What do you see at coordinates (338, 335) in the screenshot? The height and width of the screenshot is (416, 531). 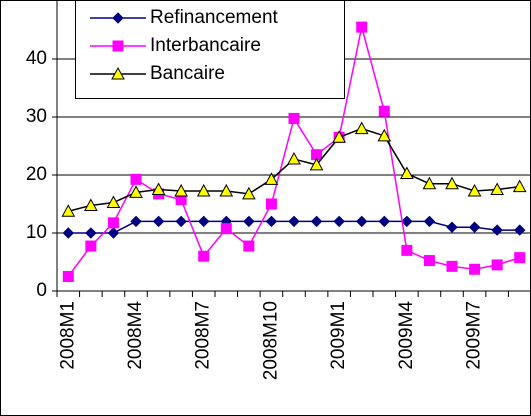 I see `x-tick-label: 2009M1` at bounding box center [338, 335].